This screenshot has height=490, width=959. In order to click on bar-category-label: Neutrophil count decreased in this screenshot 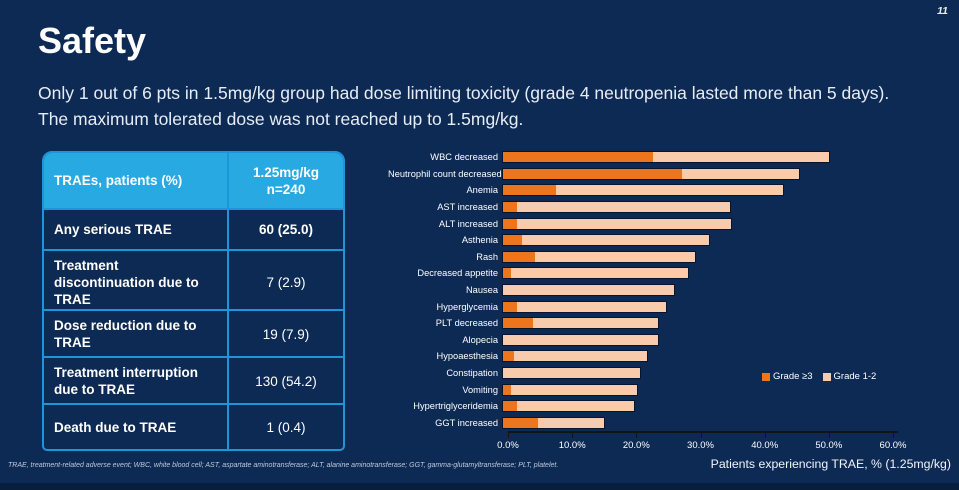, I will do `click(445, 173)`.